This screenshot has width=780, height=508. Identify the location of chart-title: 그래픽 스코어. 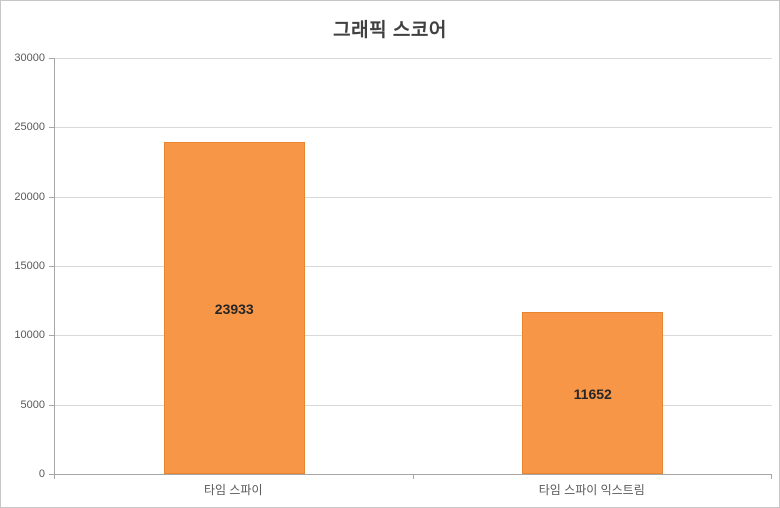
(390, 30).